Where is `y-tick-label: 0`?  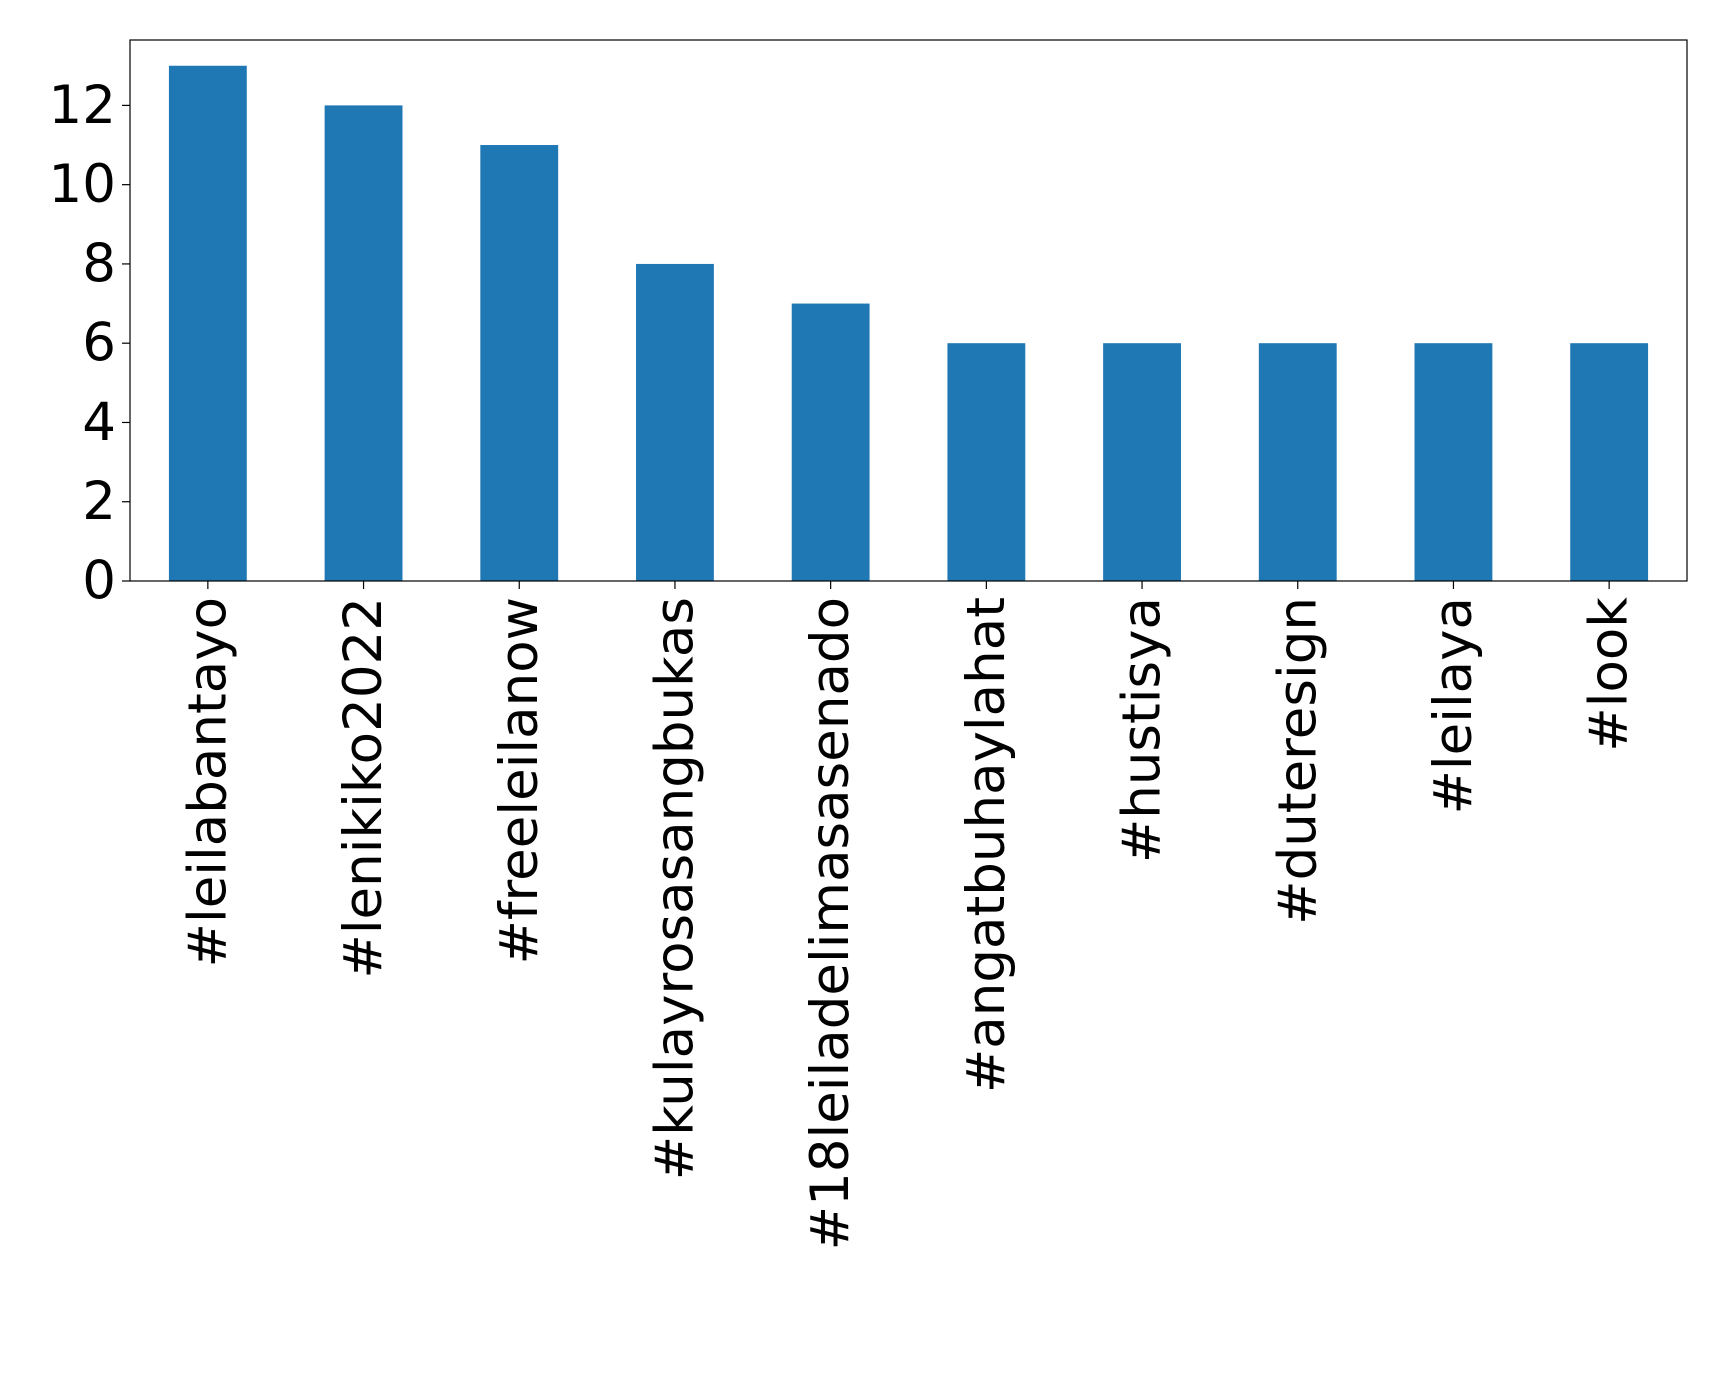
y-tick-label: 0 is located at coordinates (99, 581).